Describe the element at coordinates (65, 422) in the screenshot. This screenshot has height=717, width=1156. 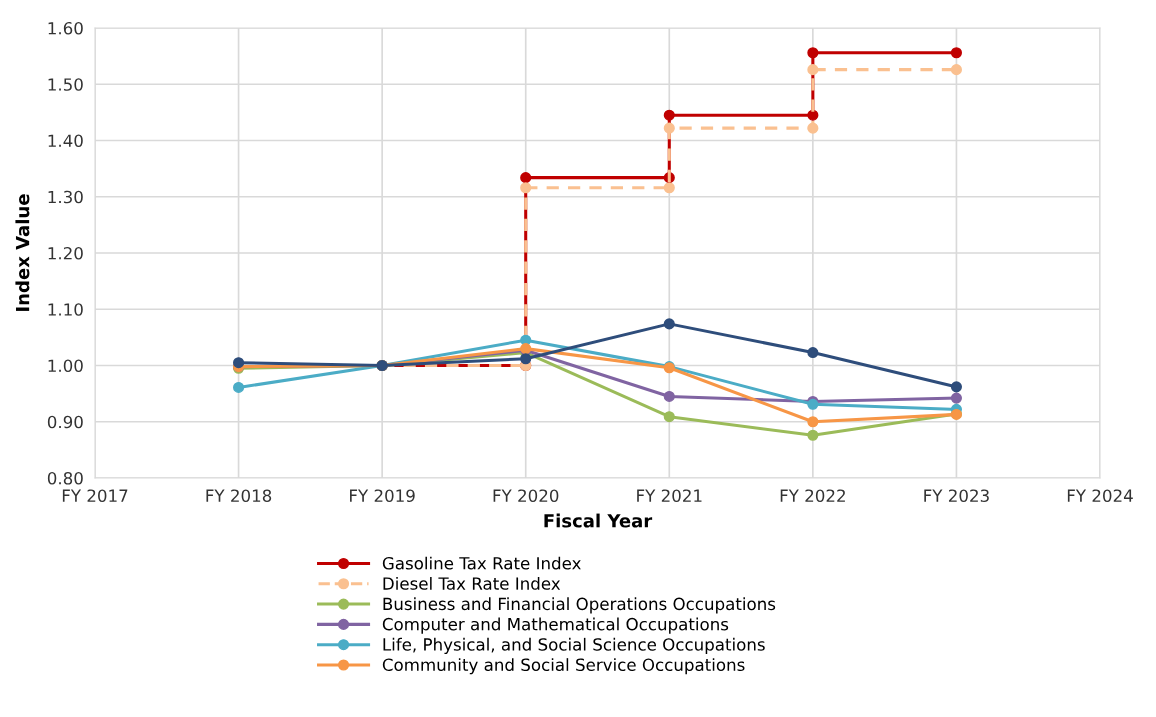
I see `y-tick-label: 0.90` at that location.